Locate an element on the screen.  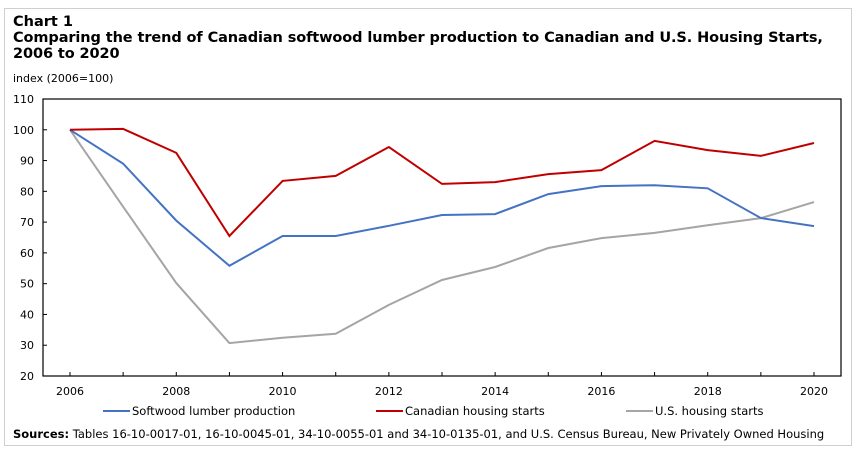
y-tick-label: 60 is located at coordinates (27, 253).